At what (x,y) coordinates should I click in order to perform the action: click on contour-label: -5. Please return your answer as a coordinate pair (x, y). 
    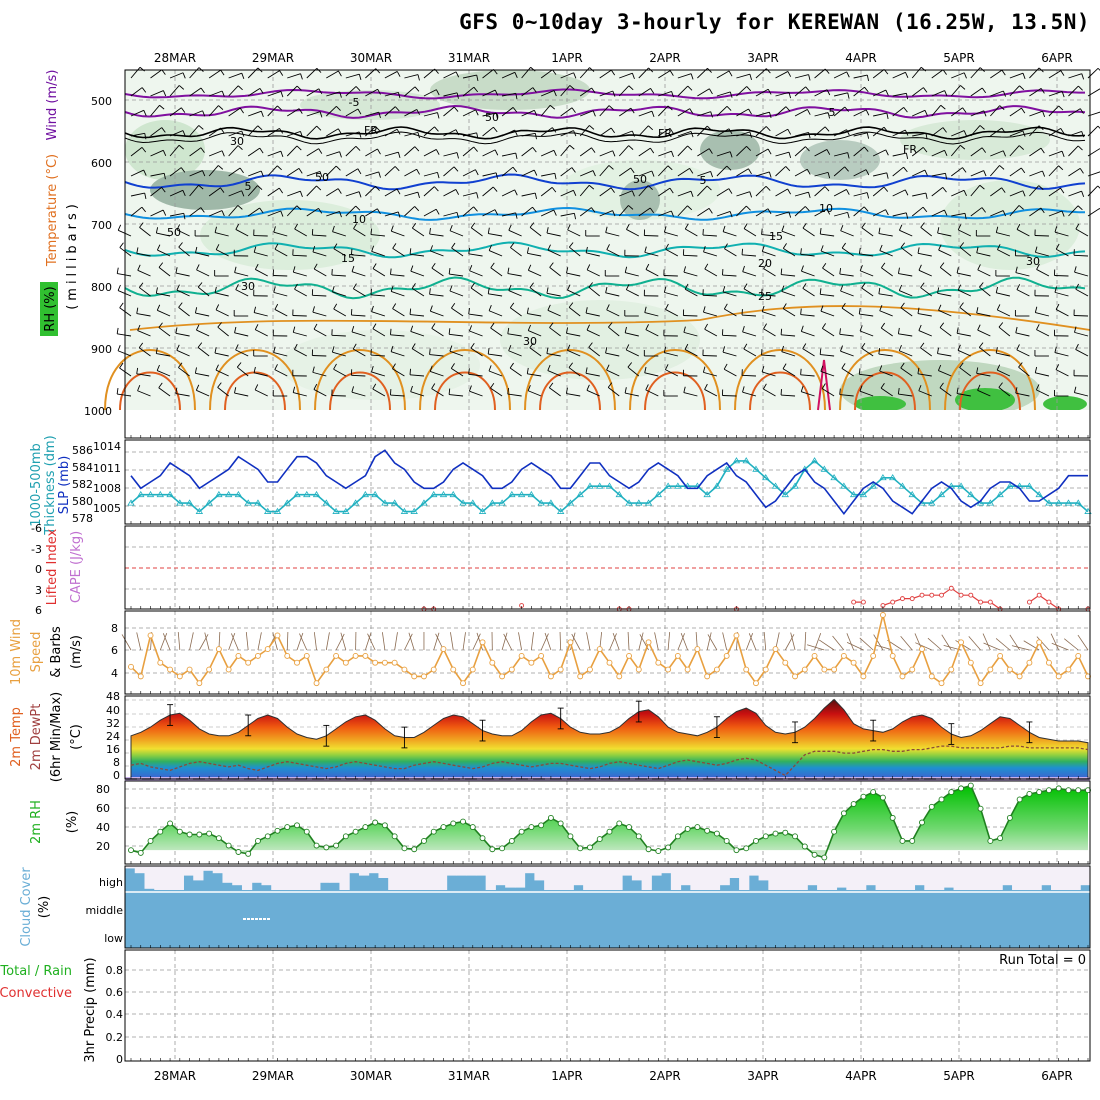
    Looking at the image, I should click on (354, 102).